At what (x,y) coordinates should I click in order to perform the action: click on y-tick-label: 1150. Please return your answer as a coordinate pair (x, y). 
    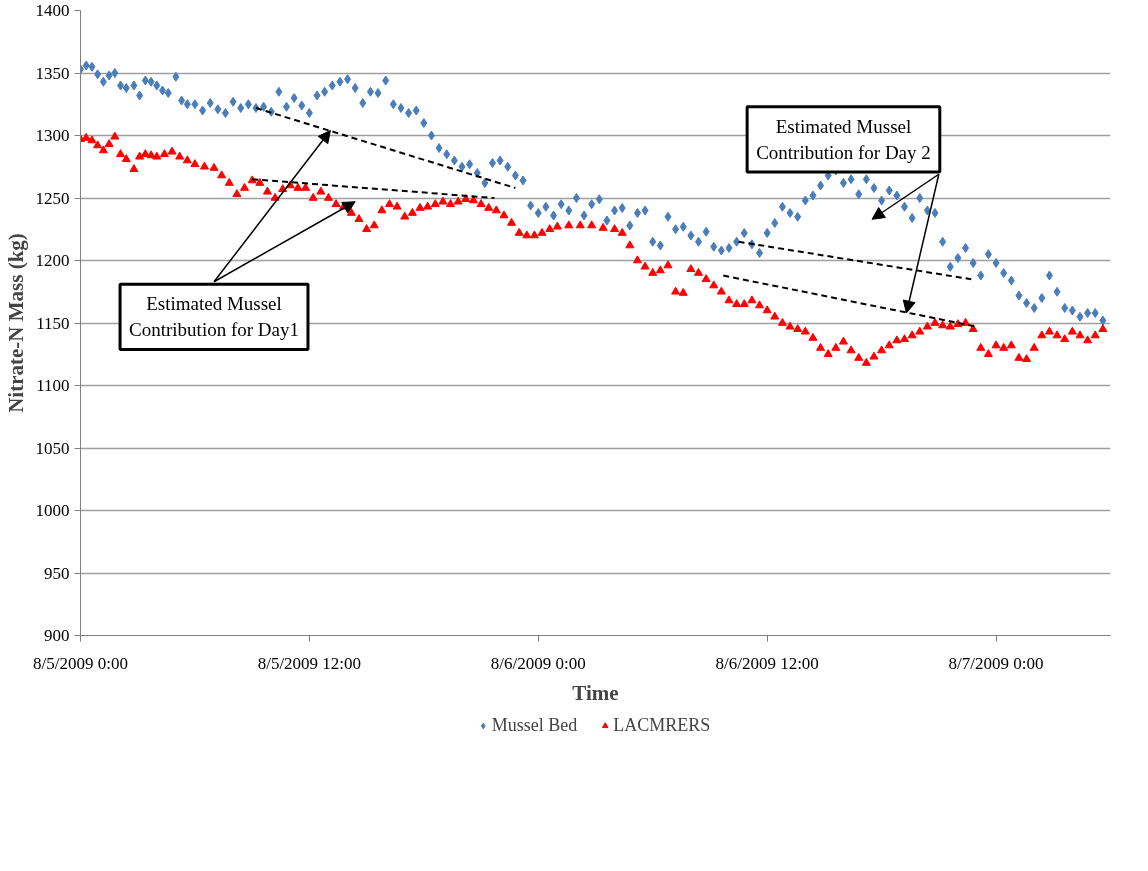
    Looking at the image, I should click on (53, 323).